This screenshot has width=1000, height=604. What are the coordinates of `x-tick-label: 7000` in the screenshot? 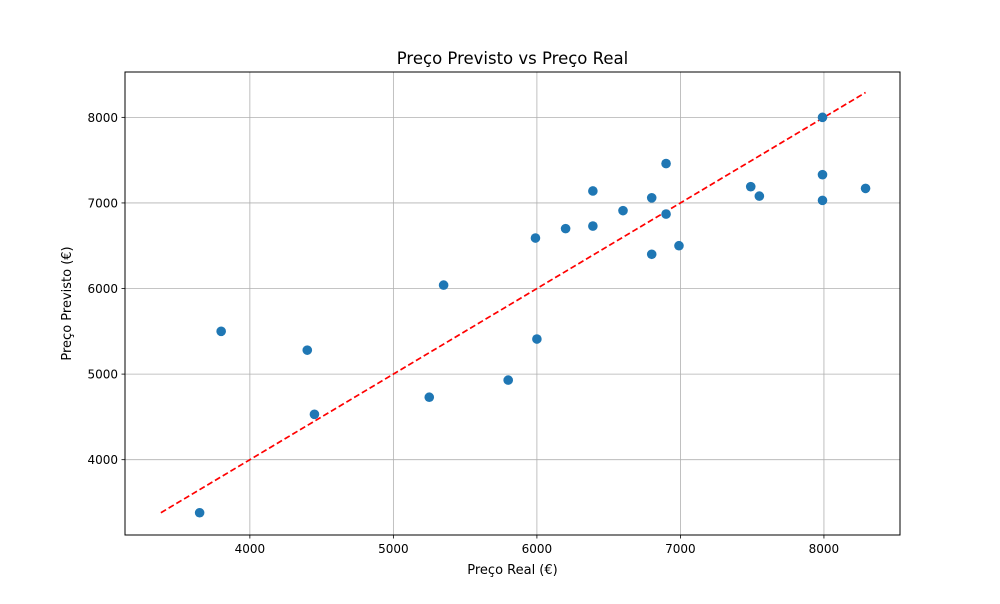 It's located at (680, 549).